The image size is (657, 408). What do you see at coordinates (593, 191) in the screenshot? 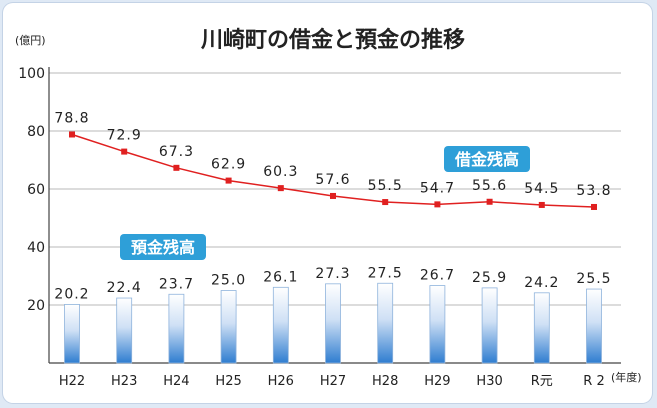
I see `debt-value-label: 53.8` at bounding box center [593, 191].